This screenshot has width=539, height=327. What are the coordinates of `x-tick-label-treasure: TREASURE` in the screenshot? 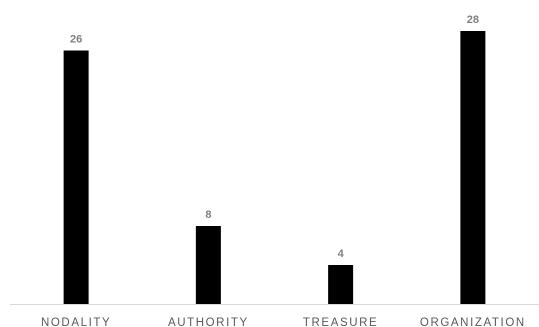 It's located at (340, 322).